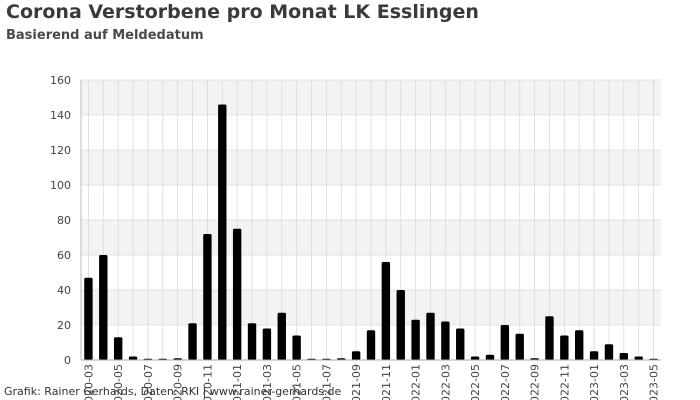 The image size is (700, 400). What do you see at coordinates (297, 382) in the screenshot?
I see `x-tick-label: 2021-05` at bounding box center [297, 382].